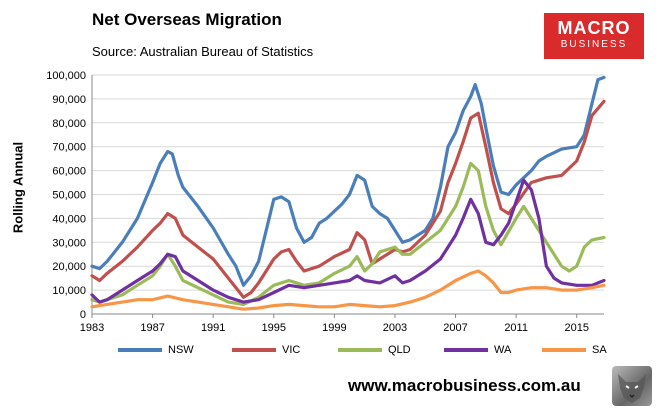 The width and height of the screenshot is (660, 415). Describe the element at coordinates (464, 385) in the screenshot. I see `website-url: www.macrobusiness.com.au` at that location.